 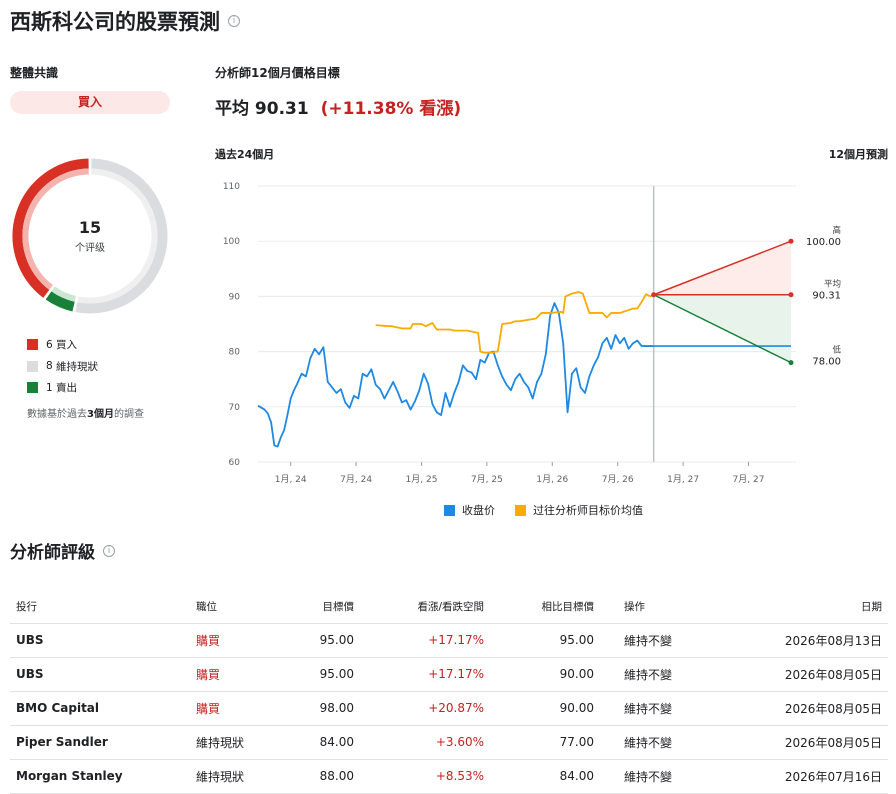 What do you see at coordinates (655, 607) in the screenshot?
I see `col-action: 操作` at bounding box center [655, 607].